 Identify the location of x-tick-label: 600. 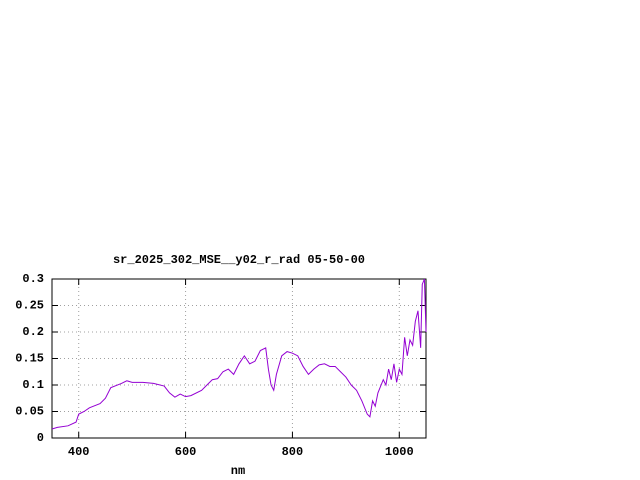
(186, 452).